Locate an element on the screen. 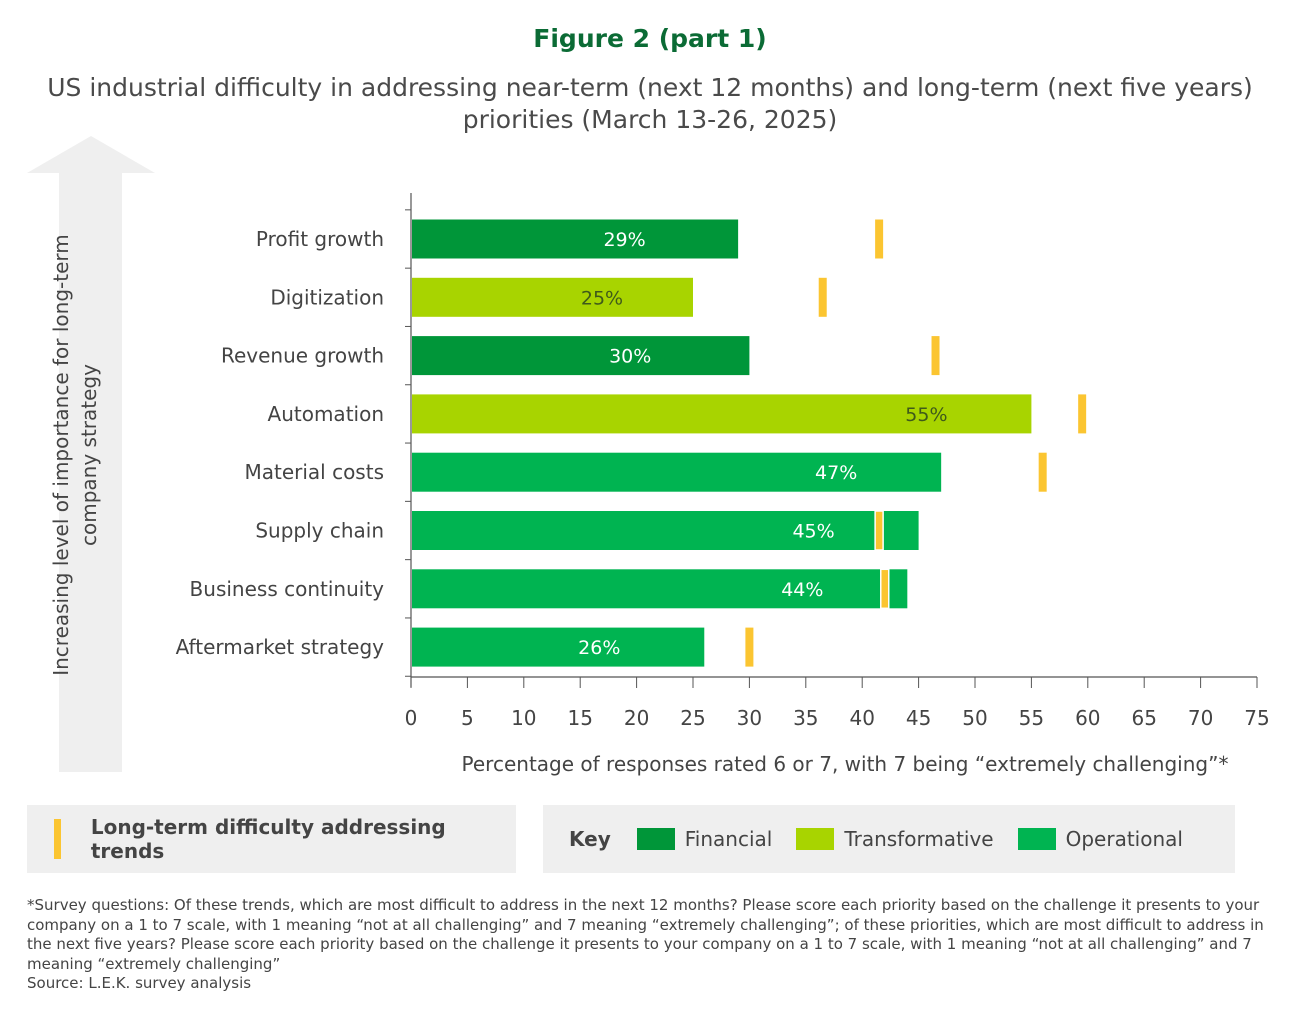 Image resolution: width=1300 pixels, height=1016 pixels. bar-value-label: 47% is located at coordinates (836, 473).